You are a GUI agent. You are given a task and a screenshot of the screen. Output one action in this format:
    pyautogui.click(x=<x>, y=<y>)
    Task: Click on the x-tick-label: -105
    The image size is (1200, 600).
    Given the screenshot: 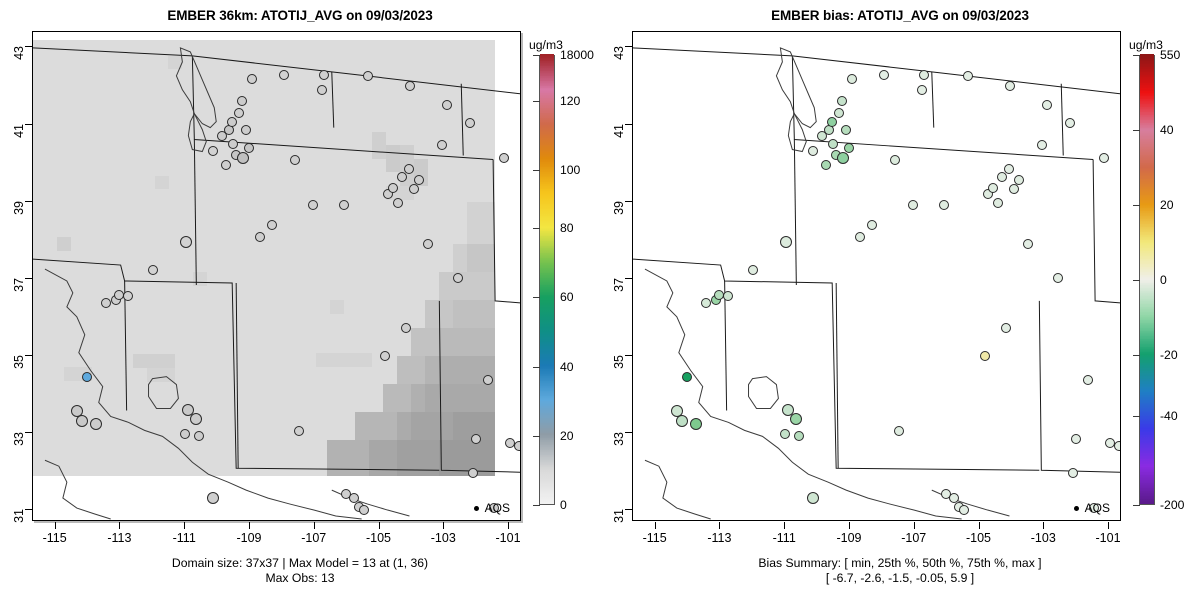 What is the action you would take?
    pyautogui.click(x=378, y=538)
    